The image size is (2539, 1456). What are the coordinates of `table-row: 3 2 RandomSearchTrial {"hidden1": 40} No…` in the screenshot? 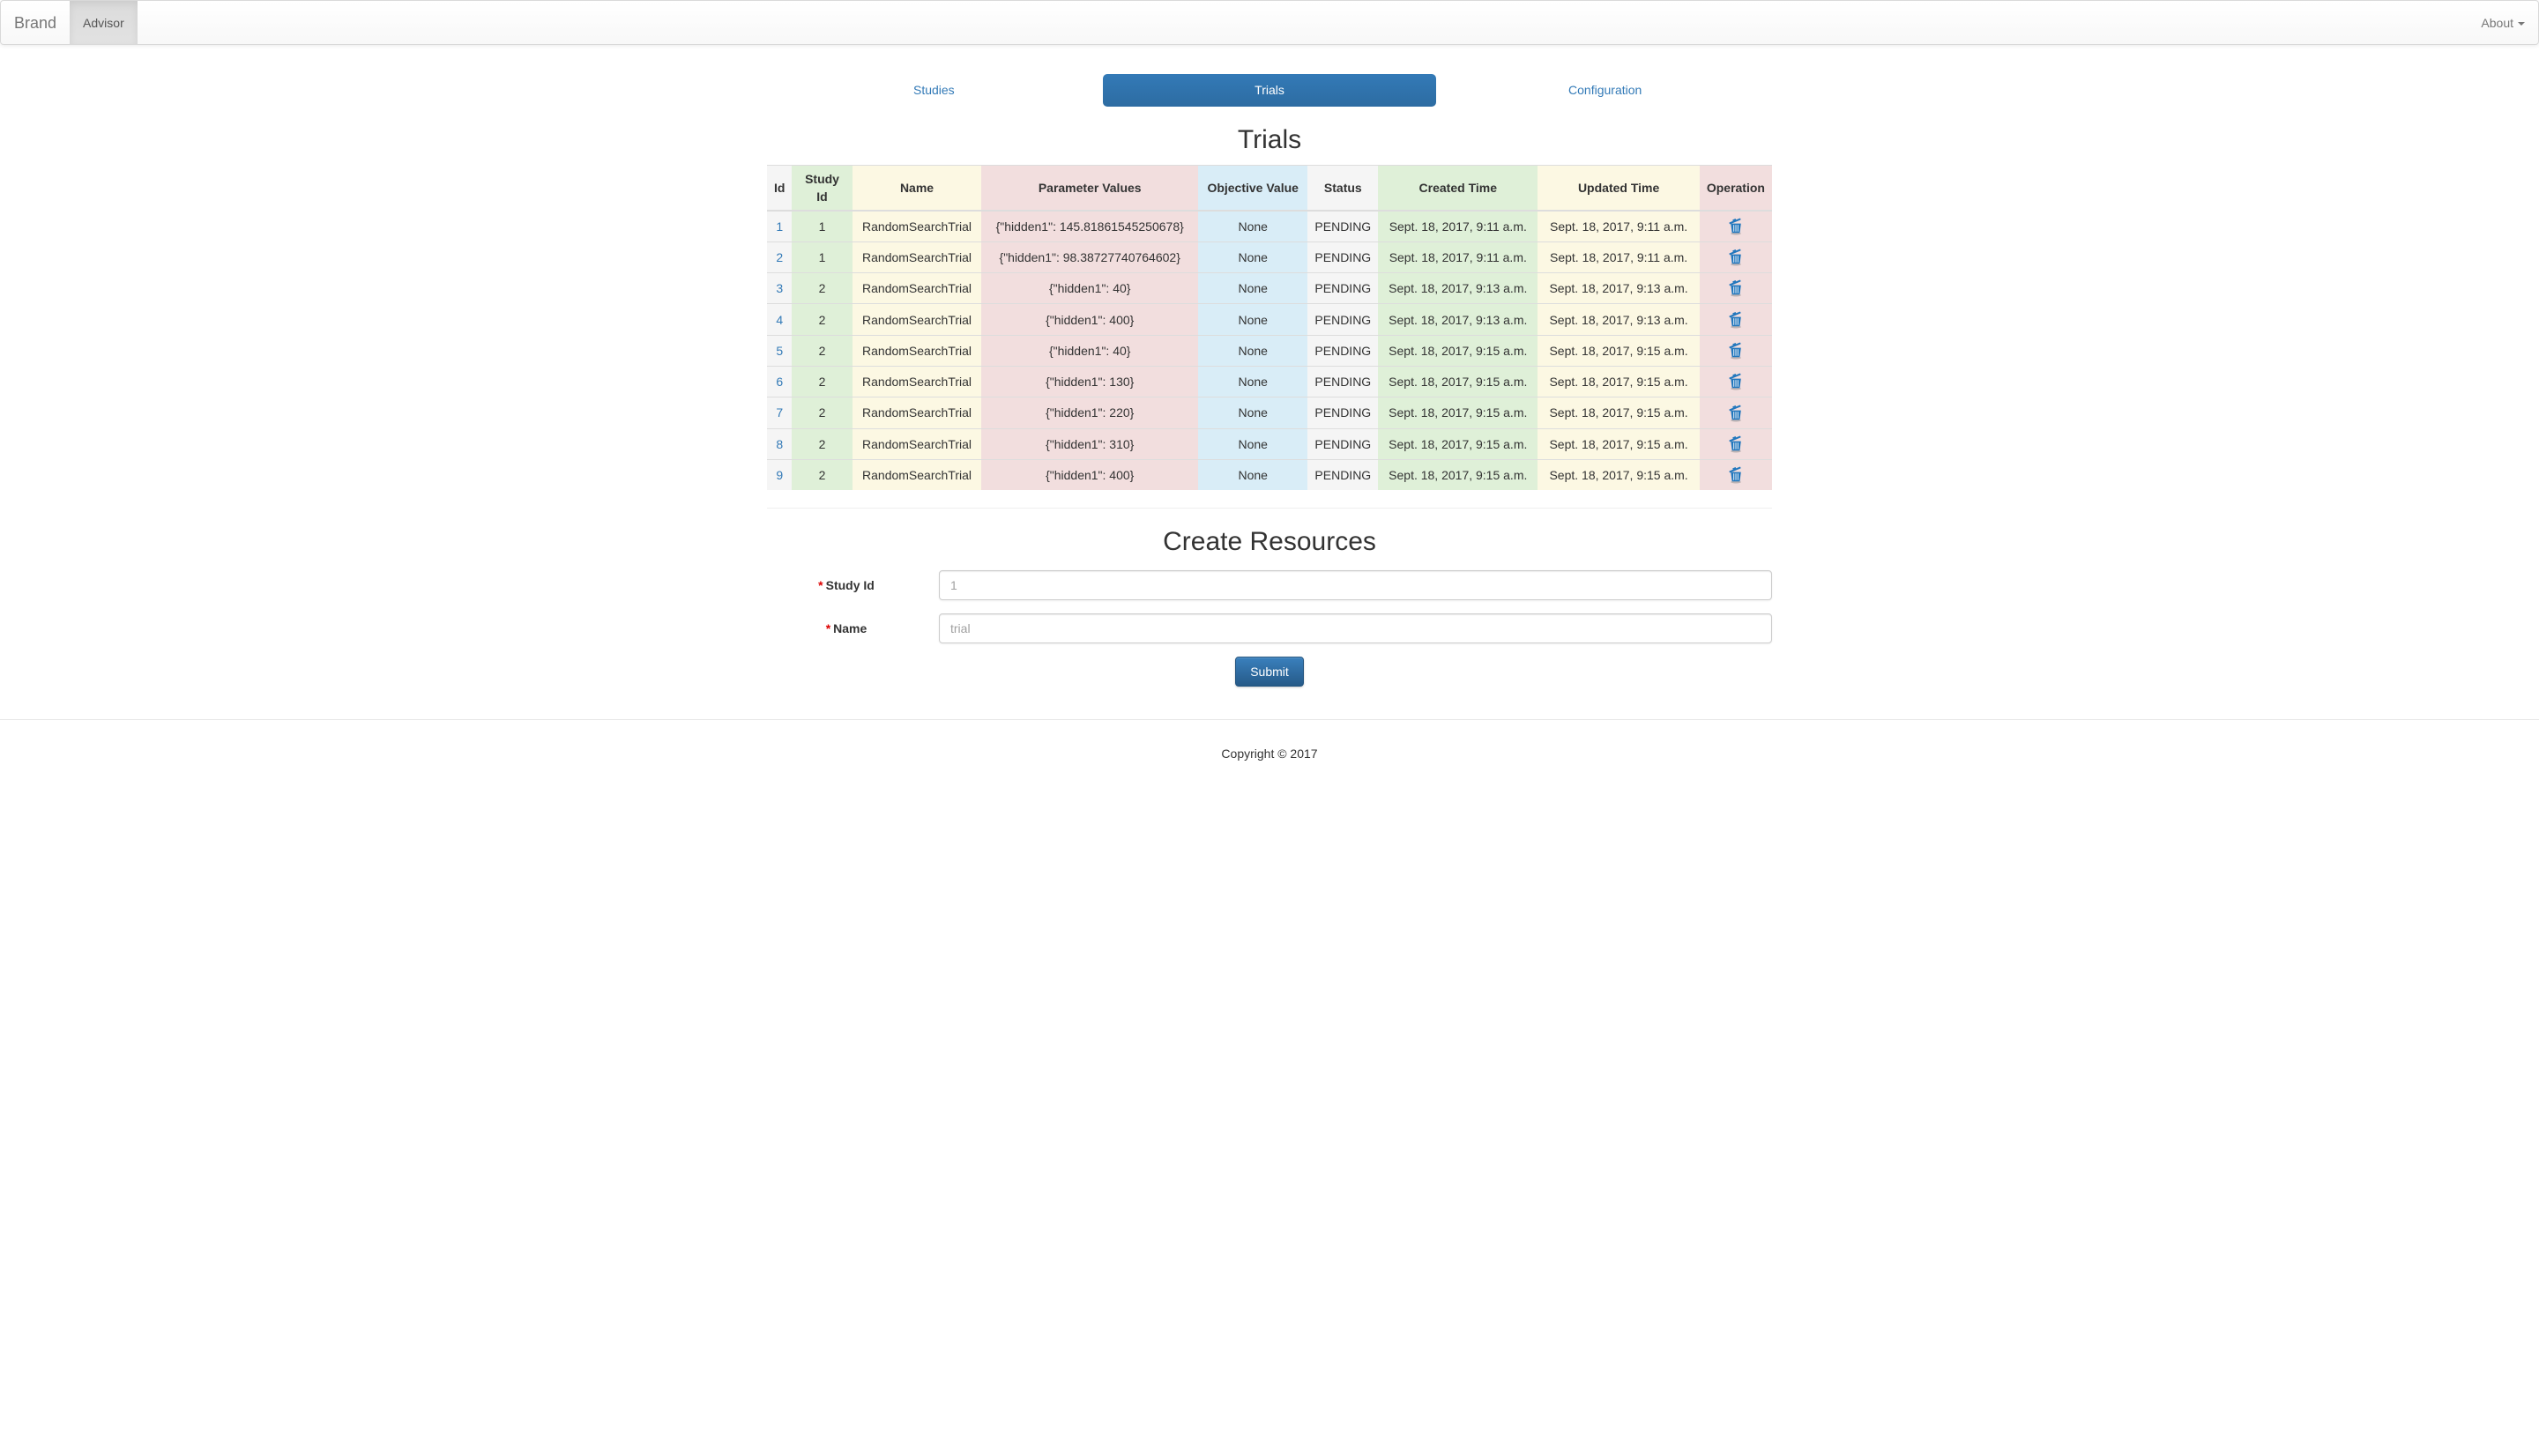 It's located at (1269, 288).